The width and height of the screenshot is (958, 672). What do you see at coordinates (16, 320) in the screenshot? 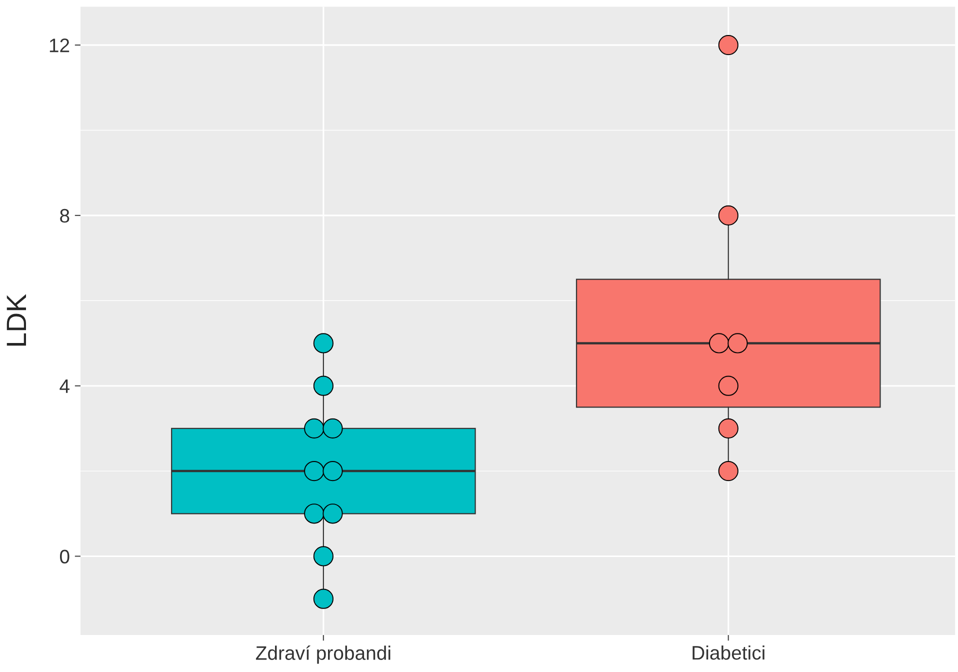
I see `y-axis-title: LDK` at bounding box center [16, 320].